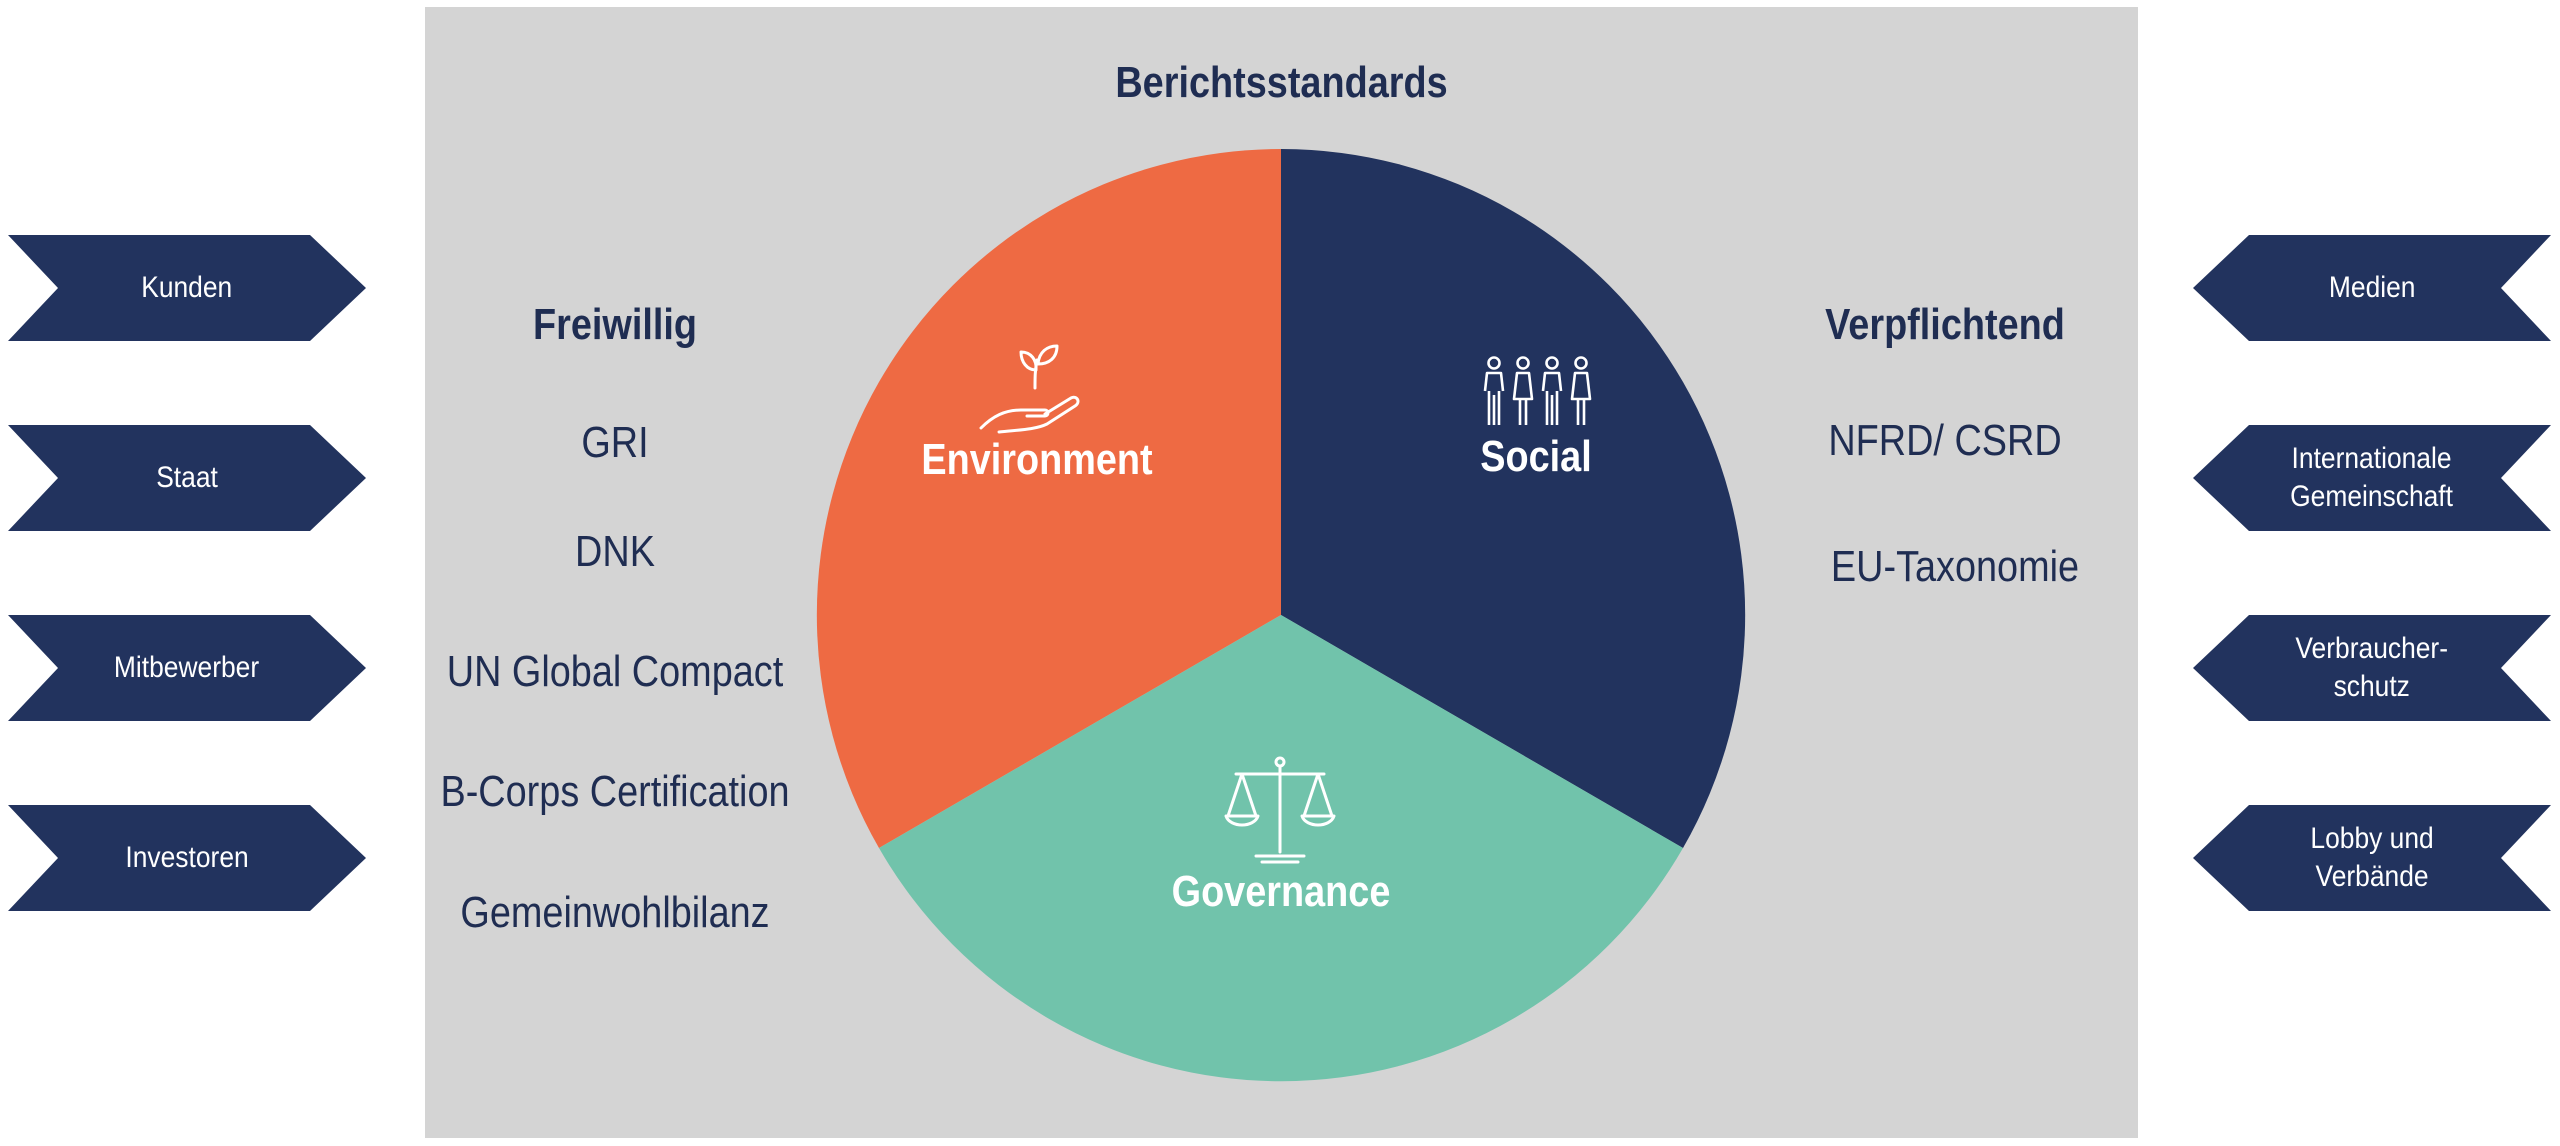  I want to click on stakeholder-arrow-verbraucherschutz: Verbraucher- schutz, so click(2372, 668).